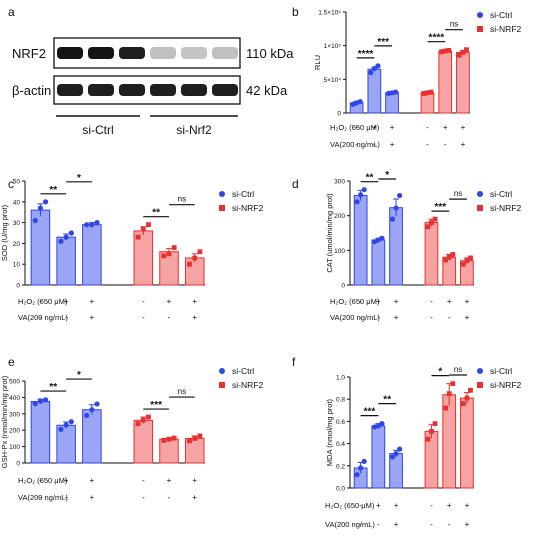 The image size is (550, 545). Describe the element at coordinates (17, 182) in the screenshot. I see `y-tick-label: 50` at that location.